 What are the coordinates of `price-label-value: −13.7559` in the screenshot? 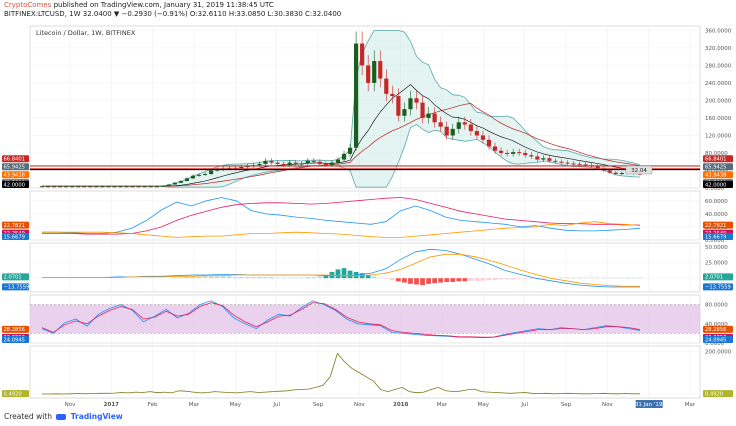 It's located at (718, 288).